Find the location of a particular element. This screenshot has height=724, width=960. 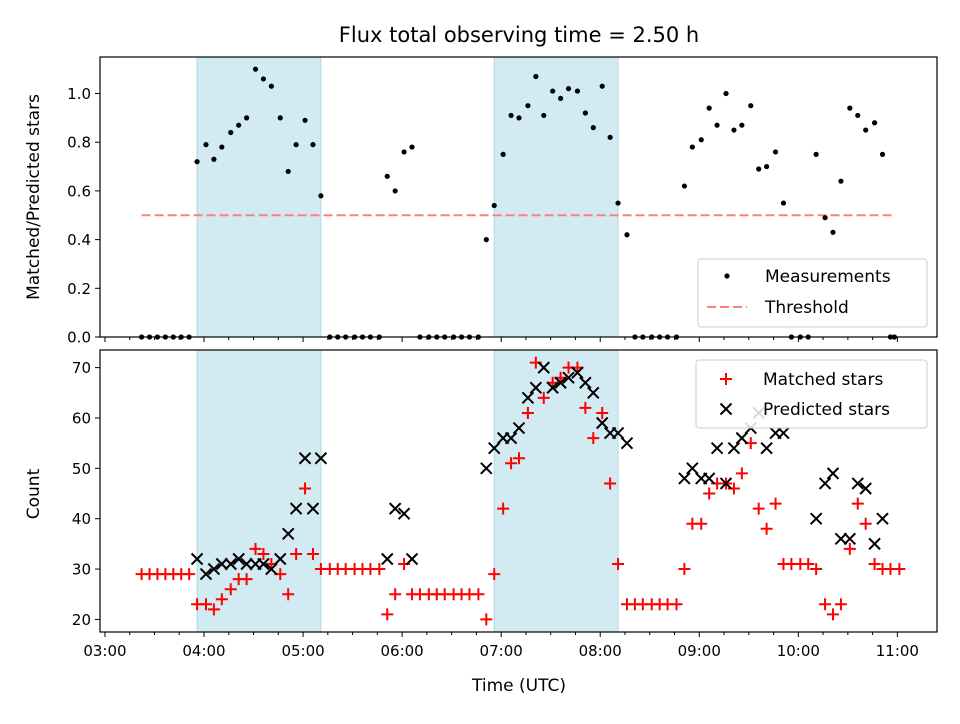

y-tick-label: 20 is located at coordinates (81, 620).